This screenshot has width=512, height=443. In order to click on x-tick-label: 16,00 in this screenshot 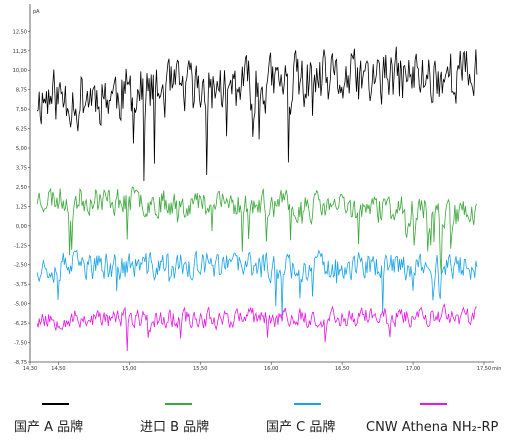, I will do `click(271, 369)`.